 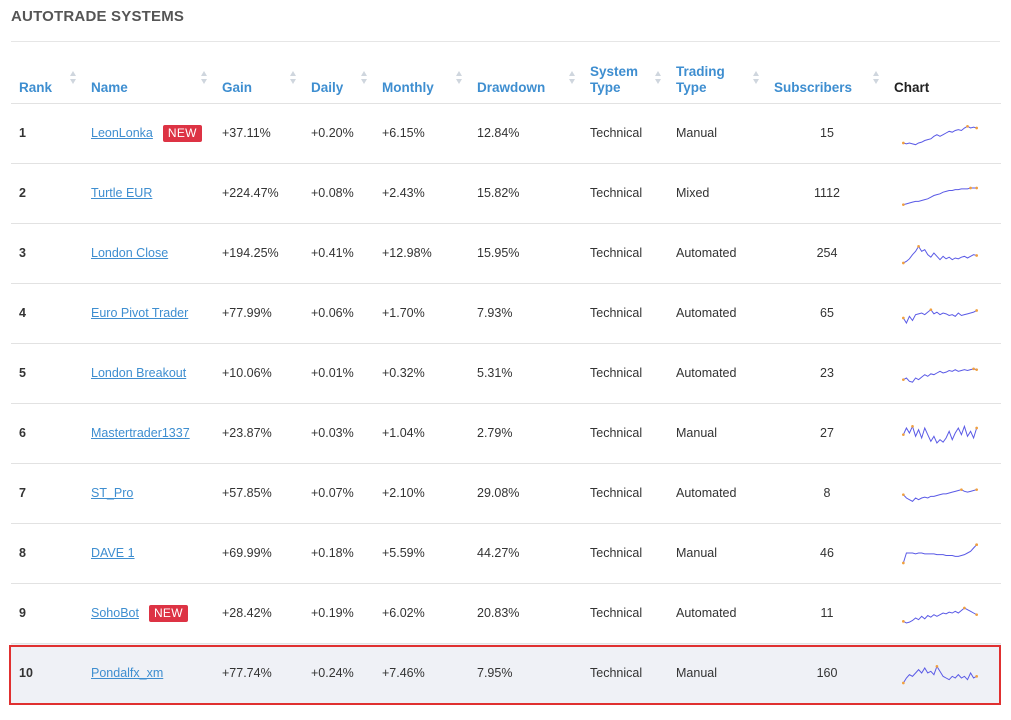 I want to click on system-name-link: LeonLonka, so click(x=122, y=132).